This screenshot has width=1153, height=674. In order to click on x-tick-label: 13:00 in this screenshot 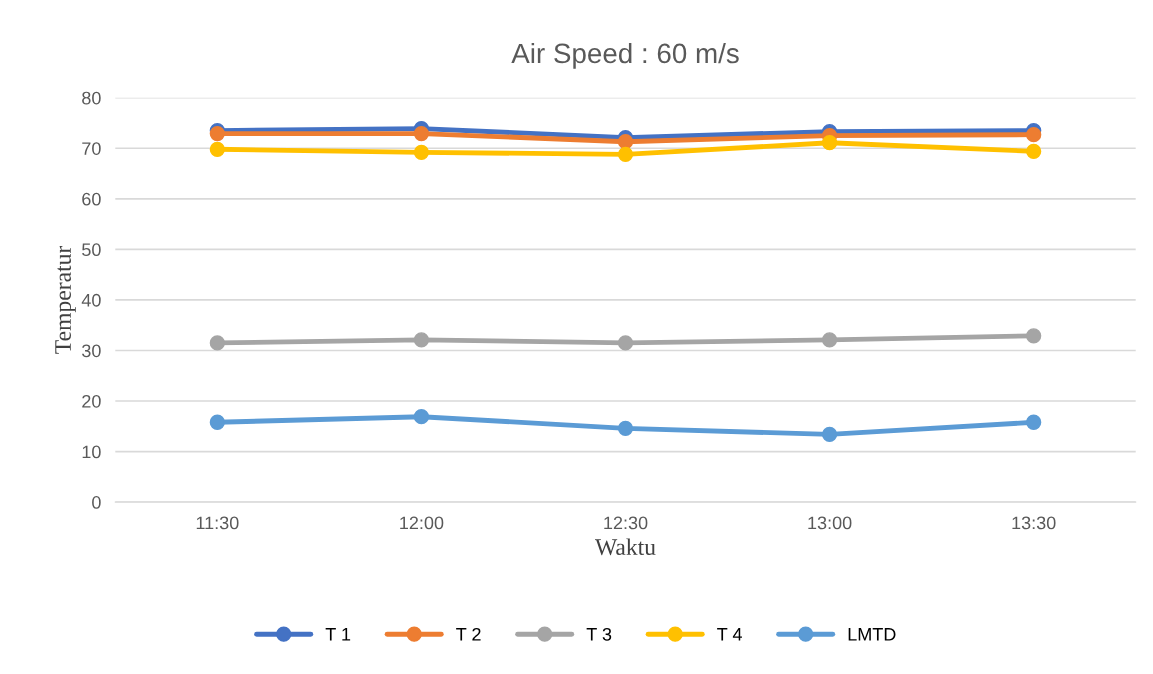, I will do `click(830, 523)`.